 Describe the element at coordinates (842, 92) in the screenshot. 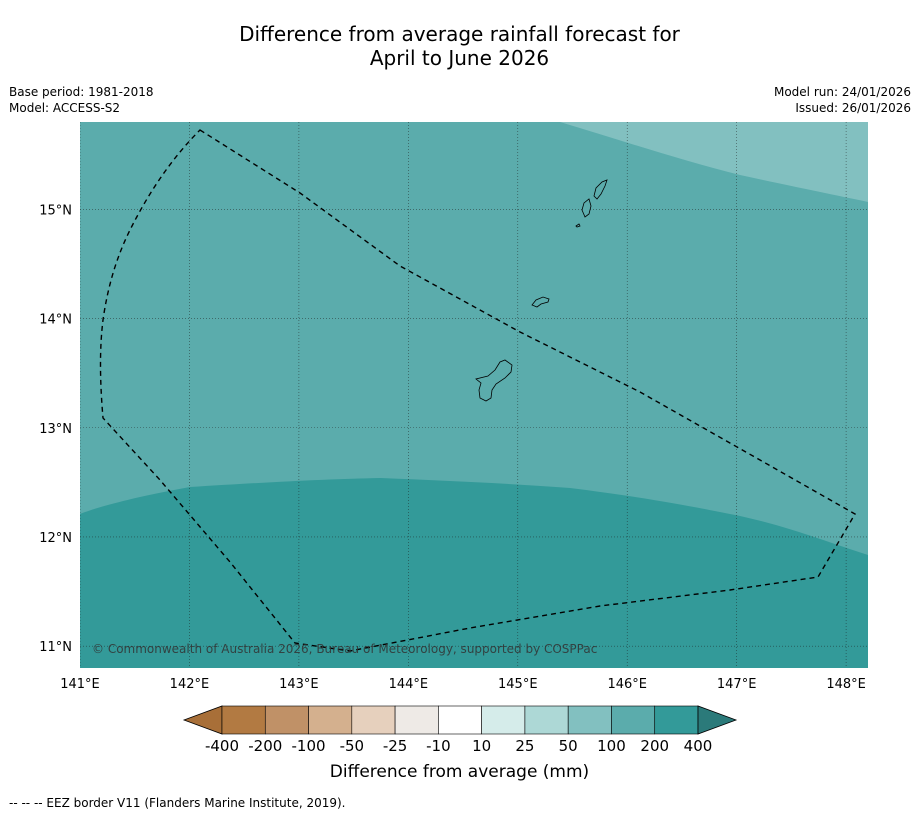

I see `model-run: Model run: 24/01/2026` at that location.